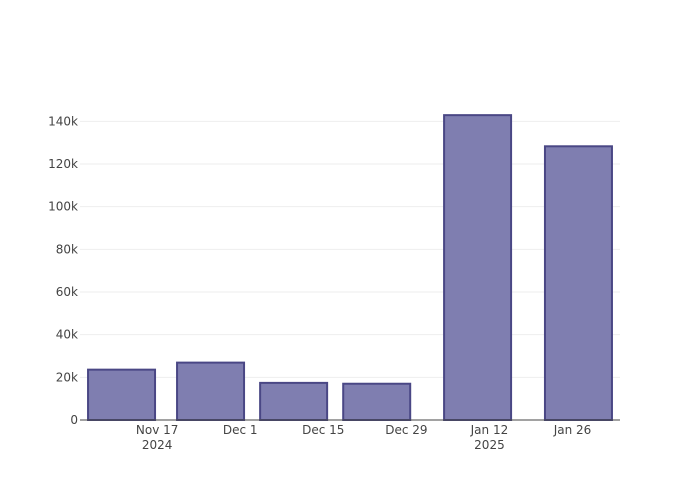 This screenshot has height=500, width=700. Describe the element at coordinates (489, 430) in the screenshot. I see `x-tick-label-line: Jan 12` at that location.